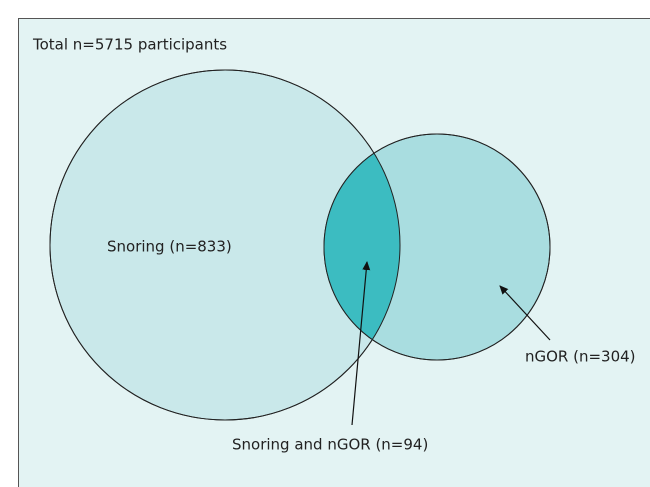 The width and height of the screenshot is (650, 487). I want to click on snoring-label: Snoring (n=833), so click(169, 247).